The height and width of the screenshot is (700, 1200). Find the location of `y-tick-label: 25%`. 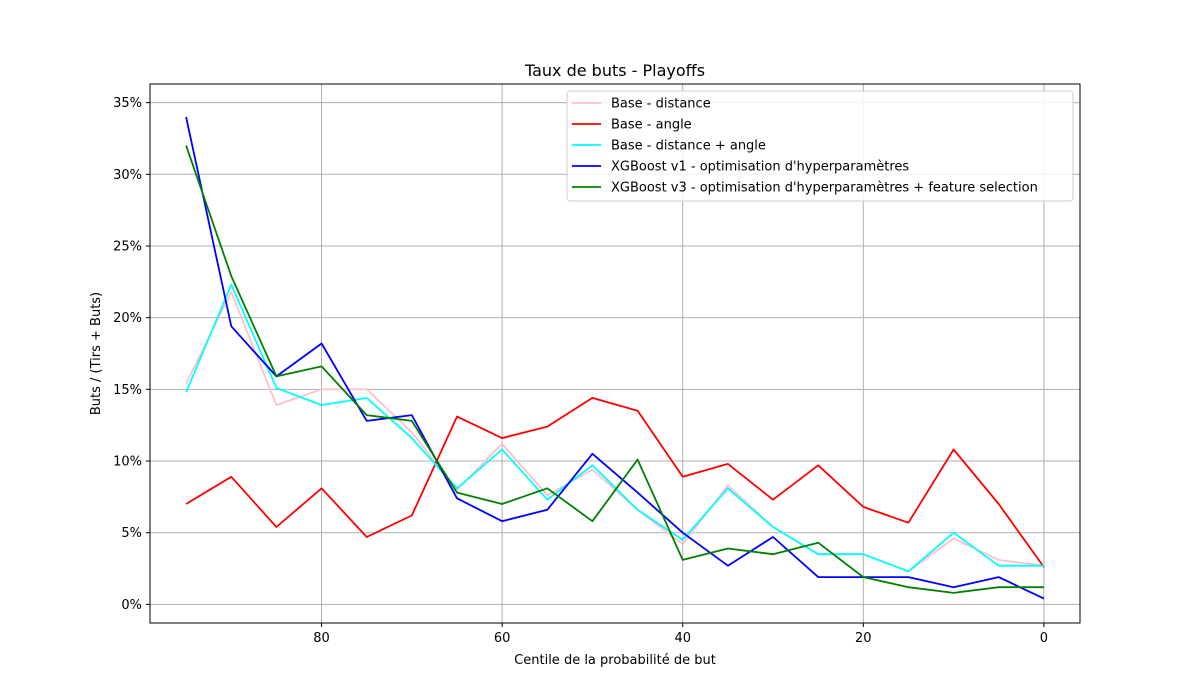

y-tick-label: 25% is located at coordinates (127, 246).